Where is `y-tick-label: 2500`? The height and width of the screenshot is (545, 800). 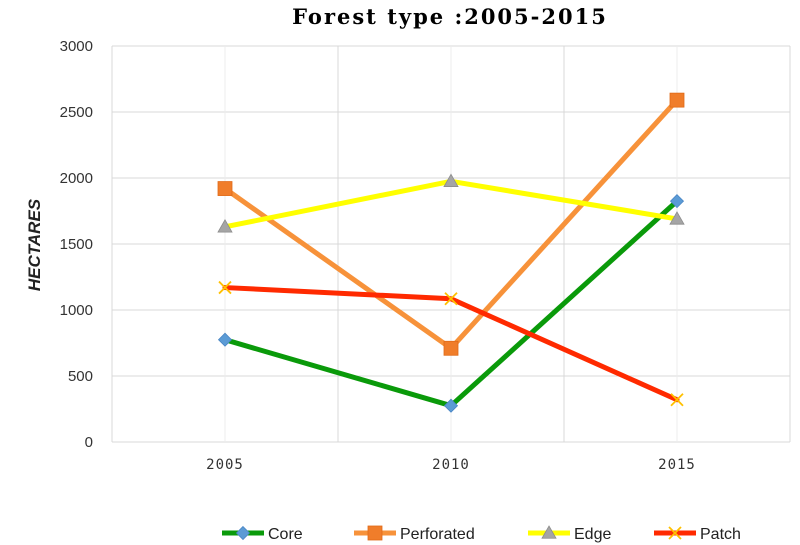 y-tick-label: 2500 is located at coordinates (76, 112).